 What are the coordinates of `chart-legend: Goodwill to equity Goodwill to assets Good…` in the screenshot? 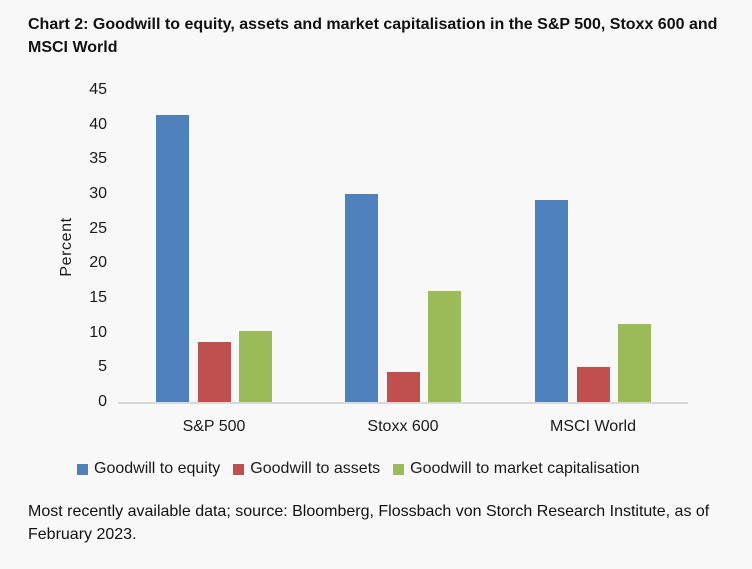 It's located at (358, 469).